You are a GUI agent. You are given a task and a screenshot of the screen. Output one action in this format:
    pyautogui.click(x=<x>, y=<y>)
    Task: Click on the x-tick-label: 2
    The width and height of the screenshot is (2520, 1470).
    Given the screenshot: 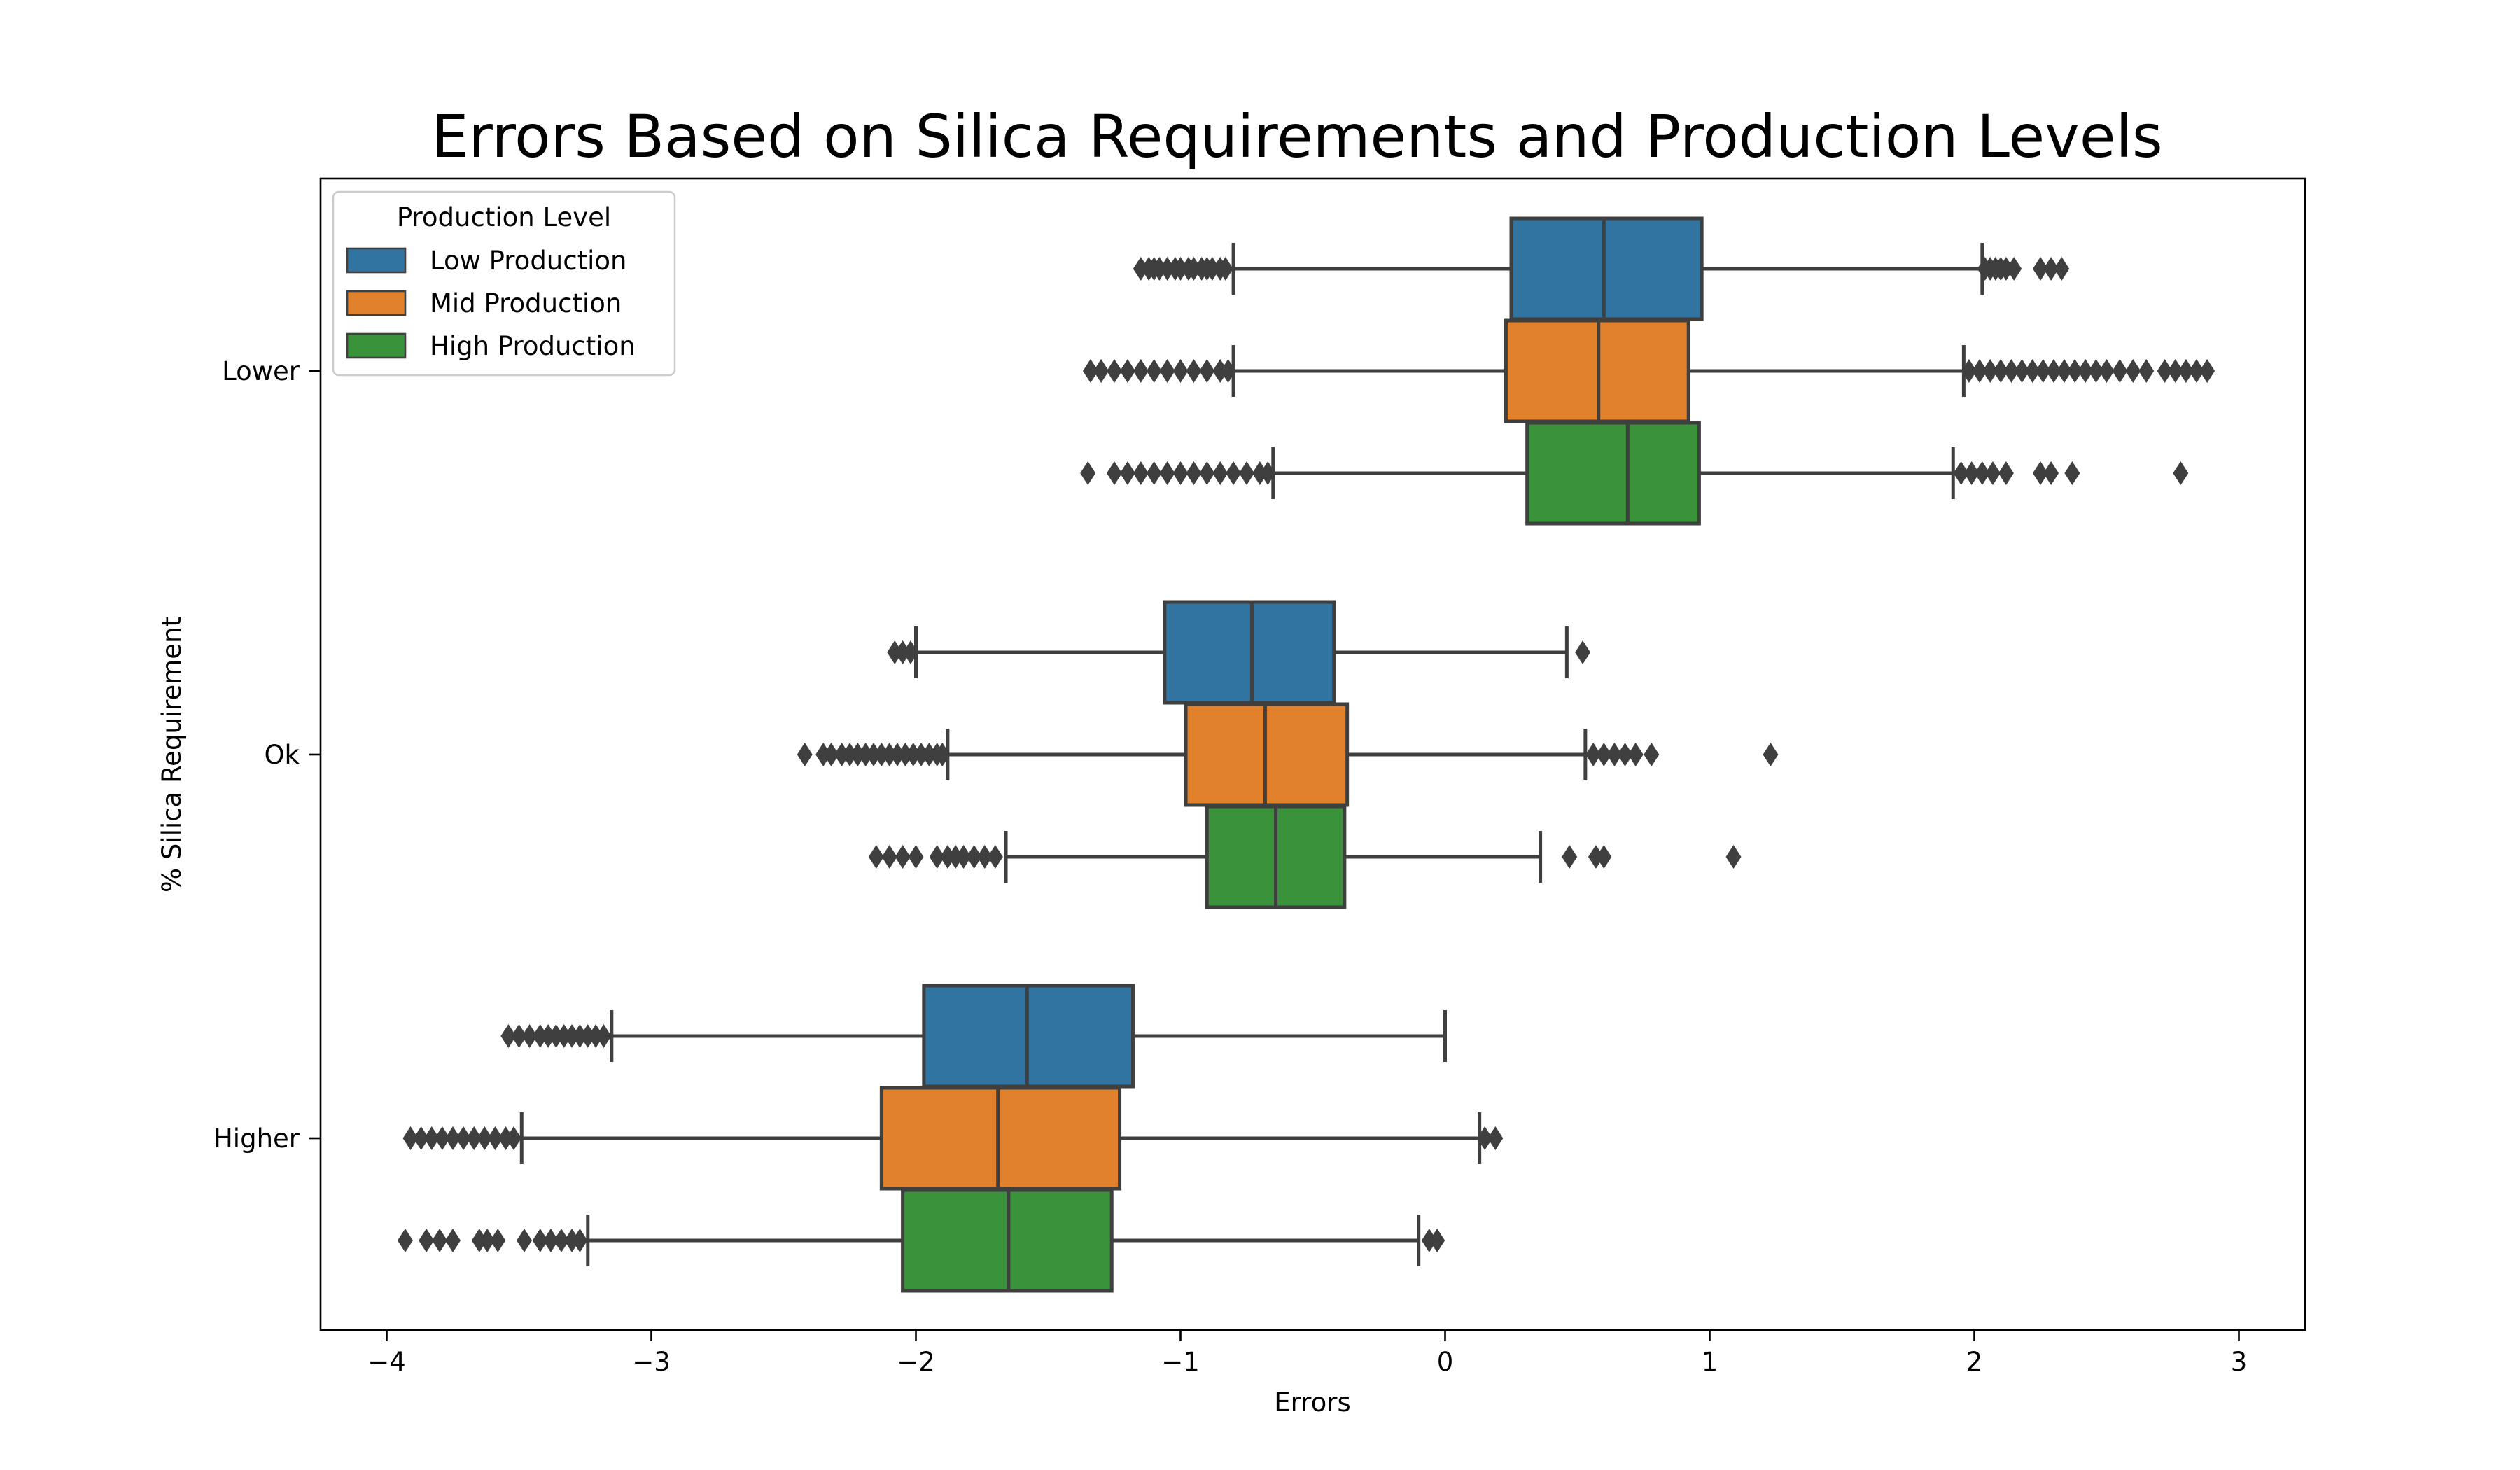 What is the action you would take?
    pyautogui.click(x=1974, y=1362)
    